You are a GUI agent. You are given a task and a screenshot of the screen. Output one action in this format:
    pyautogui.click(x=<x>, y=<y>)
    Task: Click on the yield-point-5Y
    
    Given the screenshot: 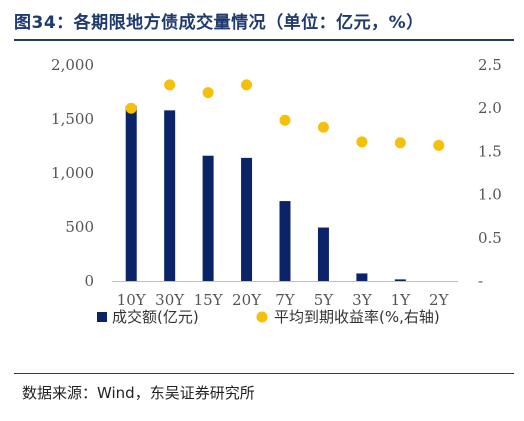 What is the action you would take?
    pyautogui.click(x=323, y=127)
    